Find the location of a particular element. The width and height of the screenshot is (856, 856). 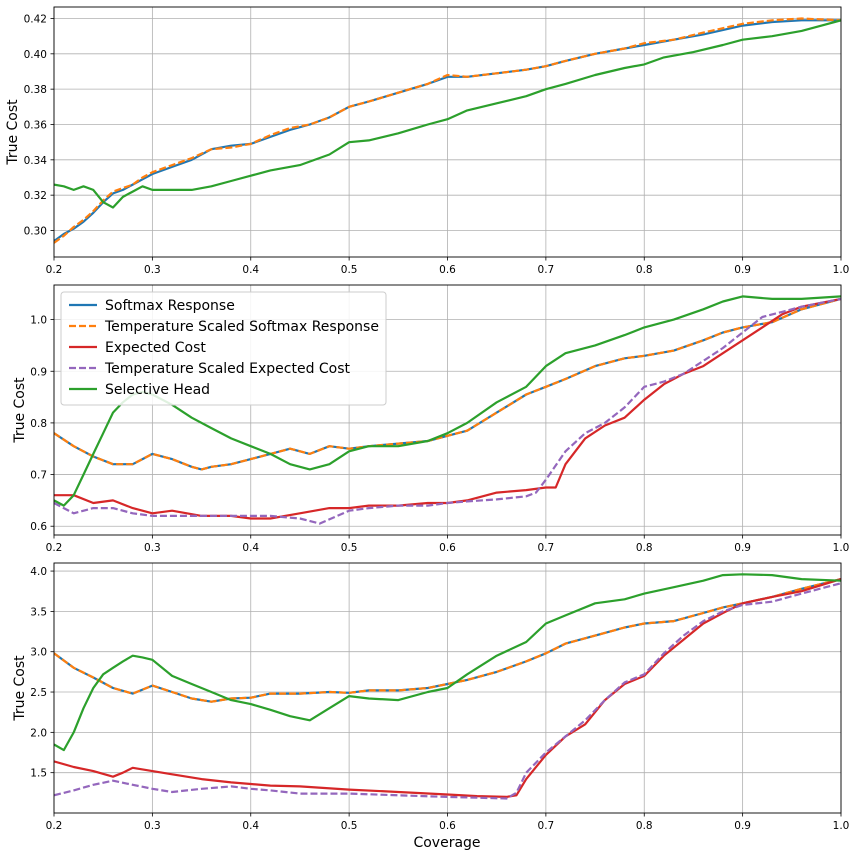

panel-3-x-tick-label: 0.6 is located at coordinates (447, 826).